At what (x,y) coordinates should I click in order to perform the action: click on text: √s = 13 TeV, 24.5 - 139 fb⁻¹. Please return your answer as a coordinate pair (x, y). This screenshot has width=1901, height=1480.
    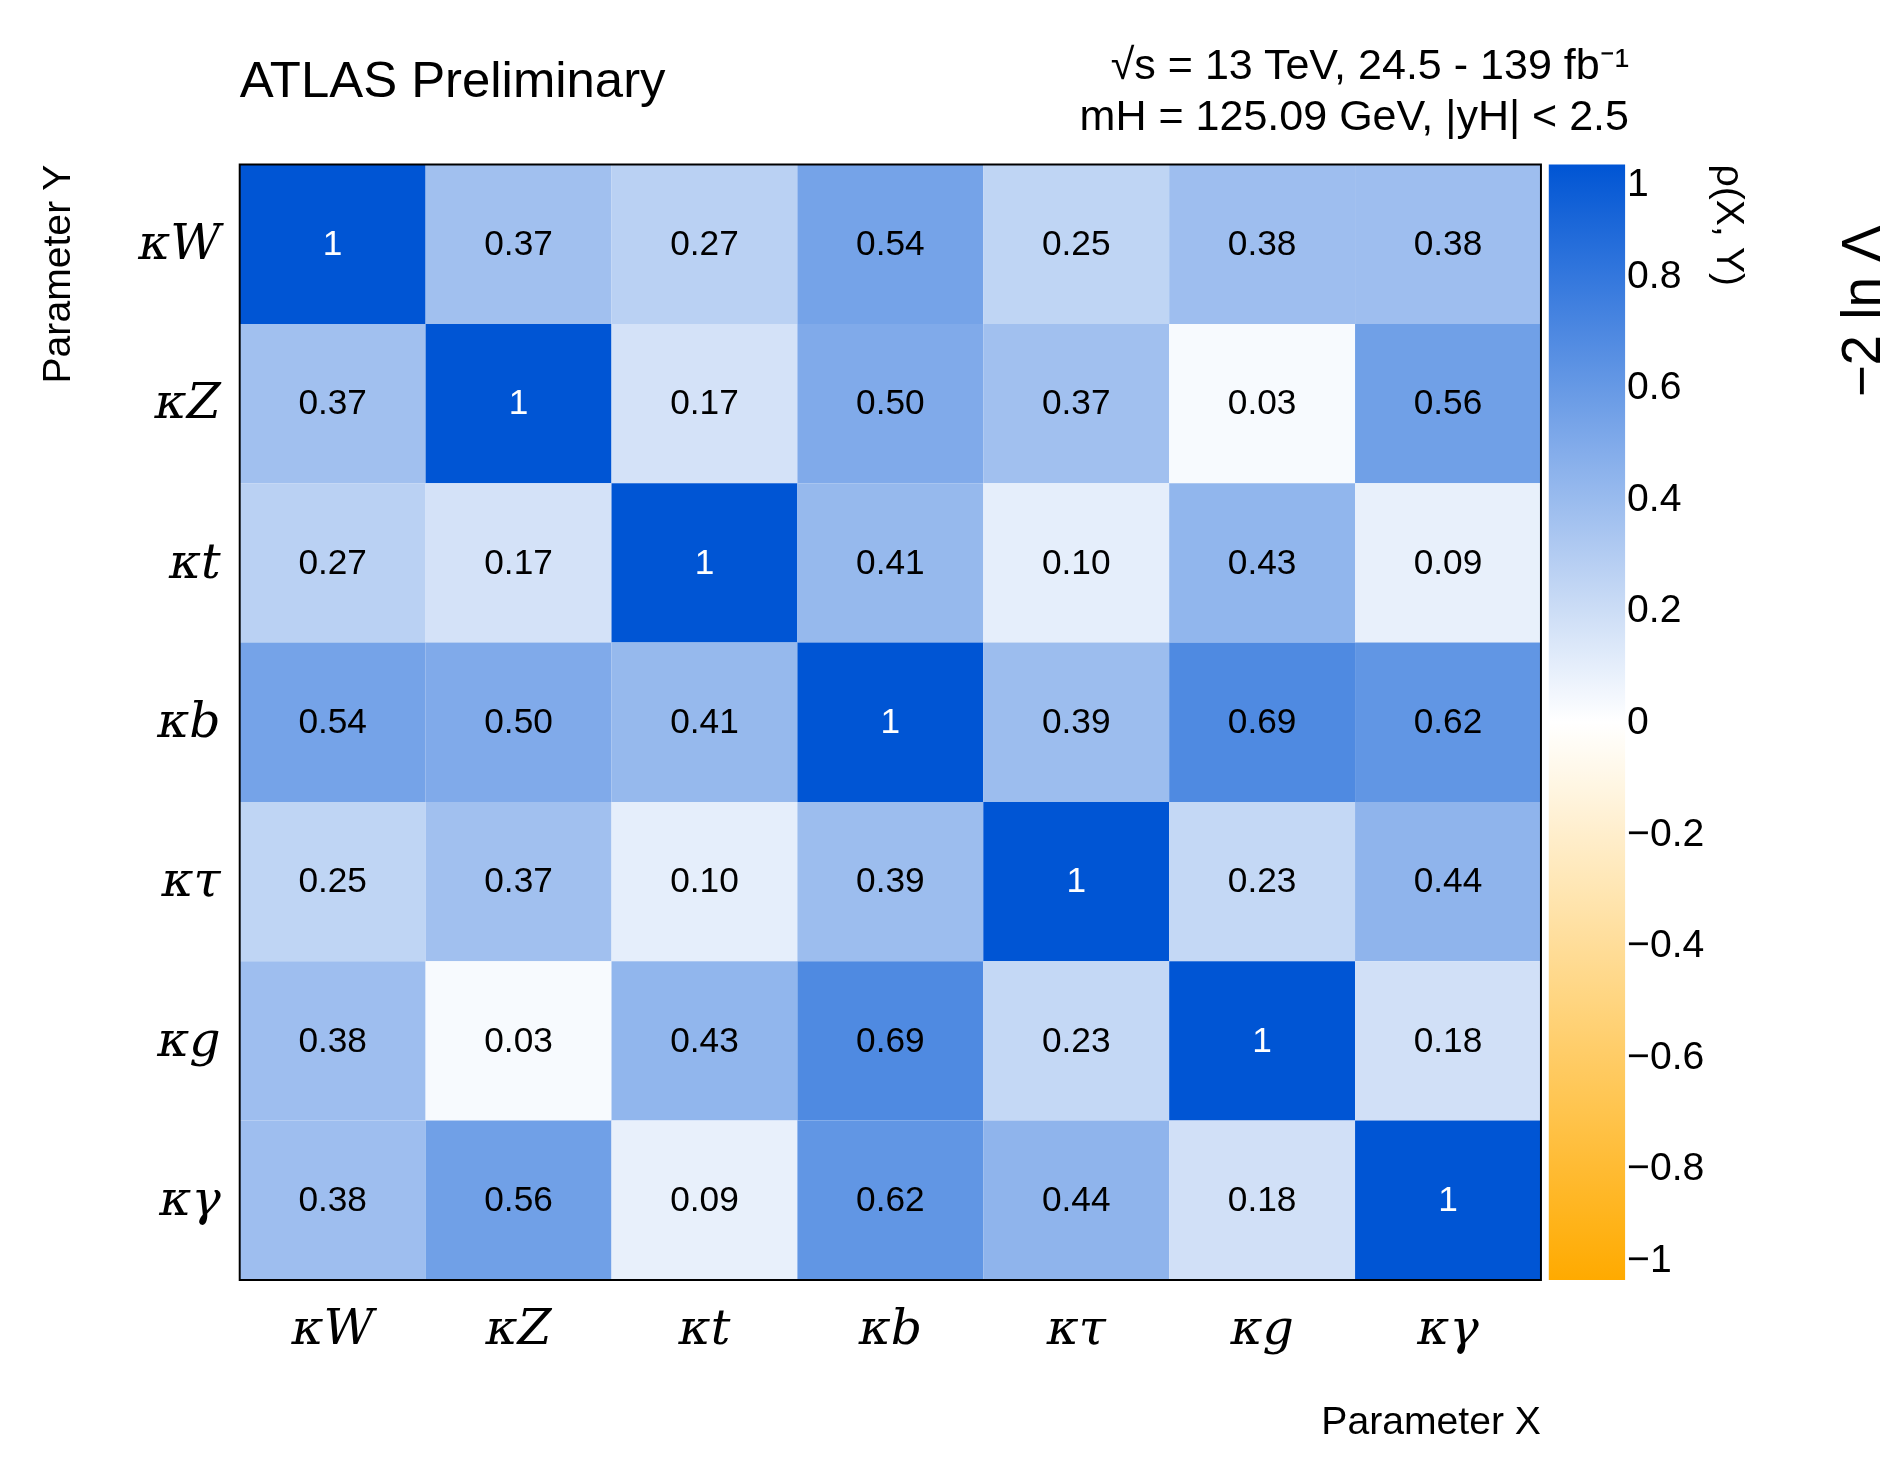
    Looking at the image, I should click on (1370, 64).